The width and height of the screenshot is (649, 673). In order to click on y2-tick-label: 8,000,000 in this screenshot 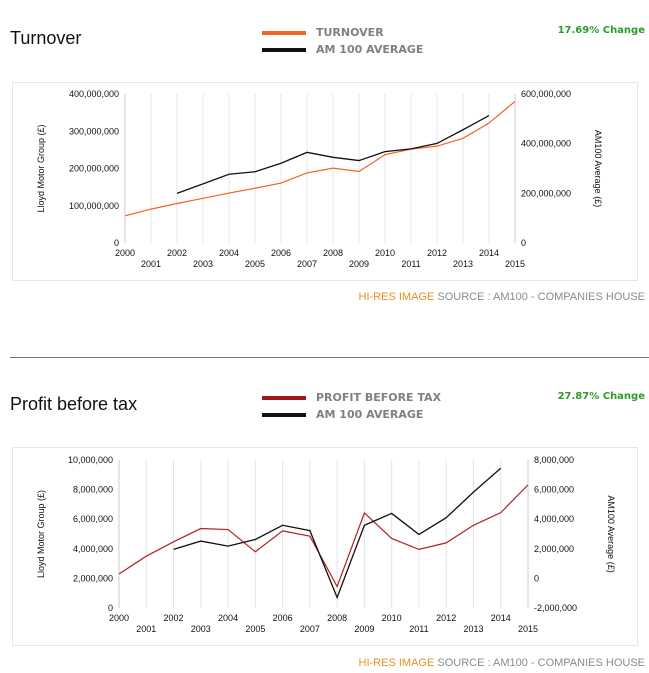, I will do `click(554, 460)`.